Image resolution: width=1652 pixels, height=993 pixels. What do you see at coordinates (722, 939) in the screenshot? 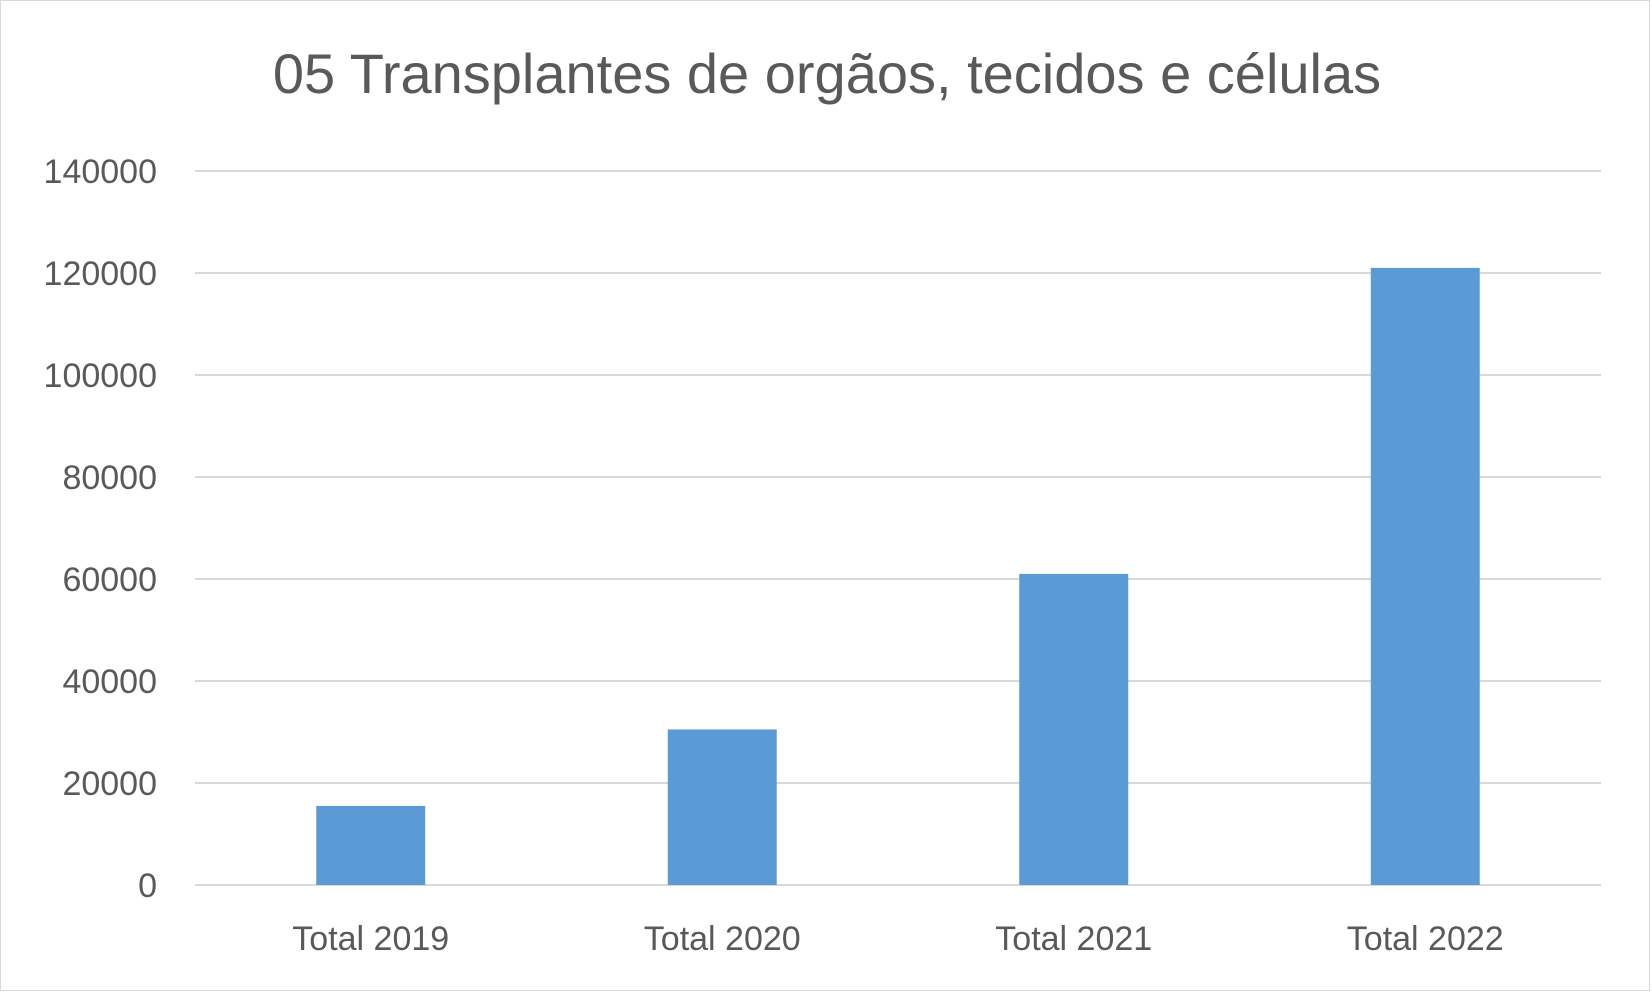
I see `x-tick-label: Total 2020` at bounding box center [722, 939].